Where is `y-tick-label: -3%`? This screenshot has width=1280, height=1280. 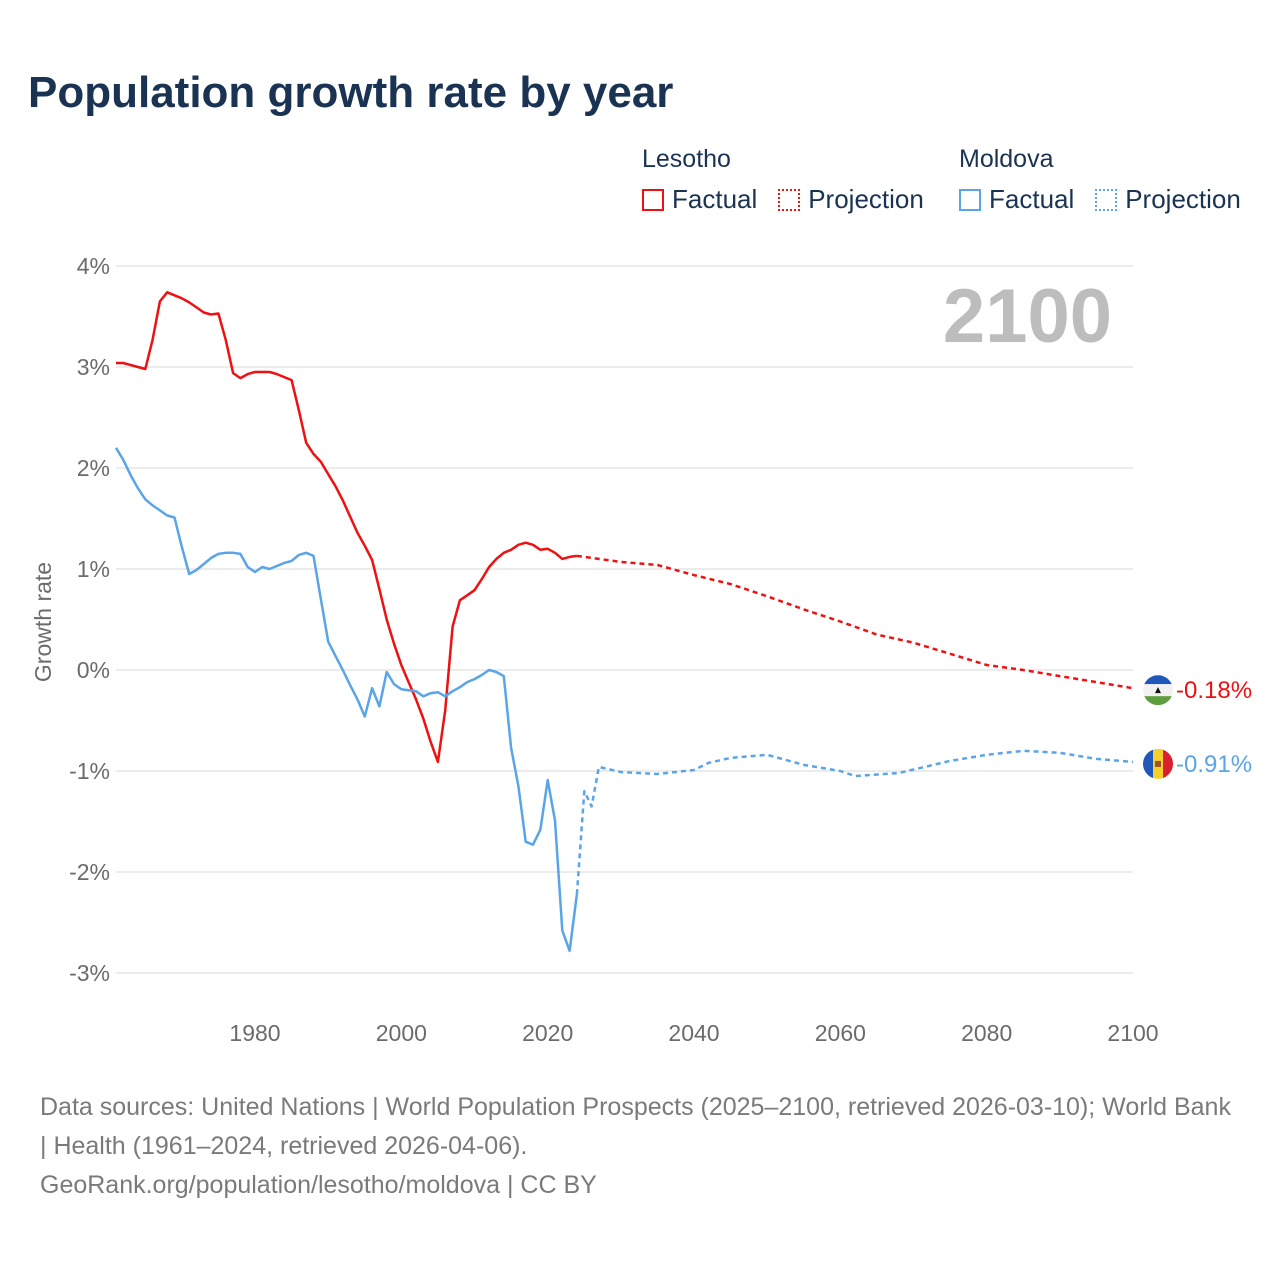 y-tick-label: -3% is located at coordinates (89, 973).